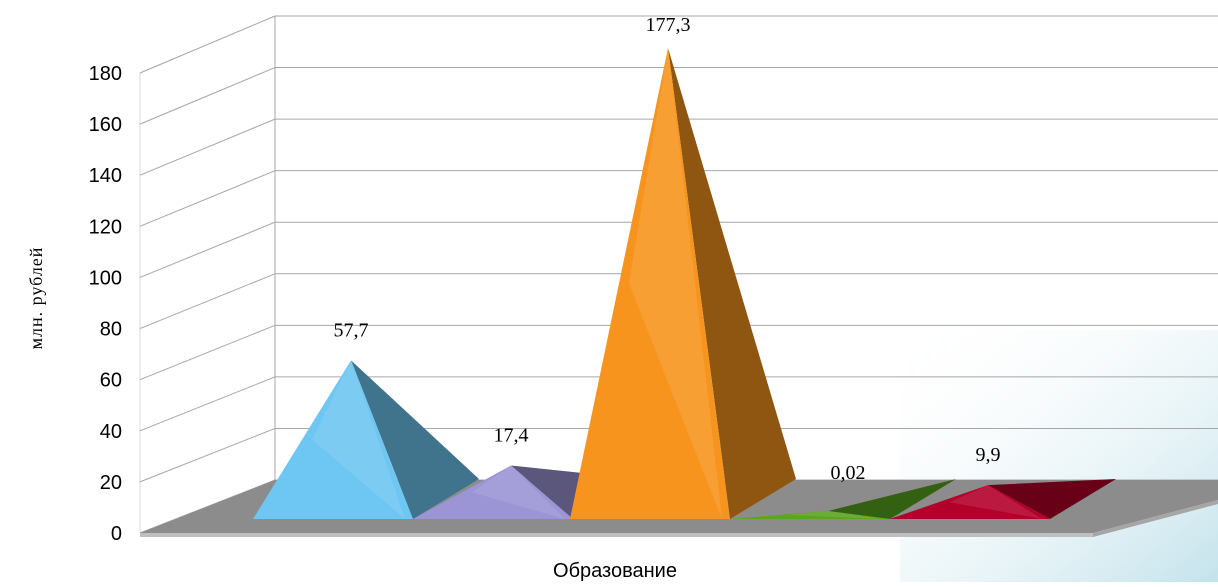 Image resolution: width=1218 pixels, height=587 pixels. What do you see at coordinates (511, 436) in the screenshot?
I see `data-label: 17,4` at bounding box center [511, 436].